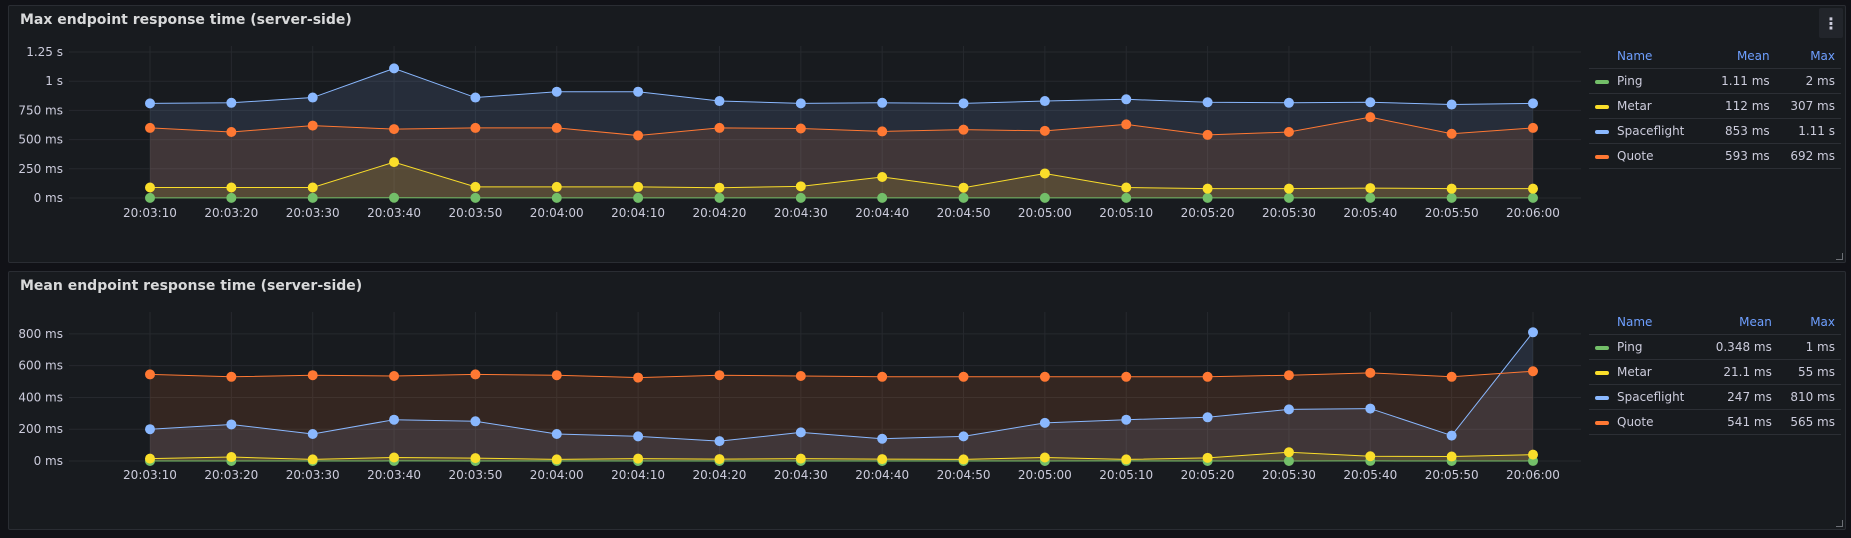 Image resolution: width=1851 pixels, height=538 pixels. What do you see at coordinates (54, 81) in the screenshot?
I see `y-tick-label: 1 s` at bounding box center [54, 81].